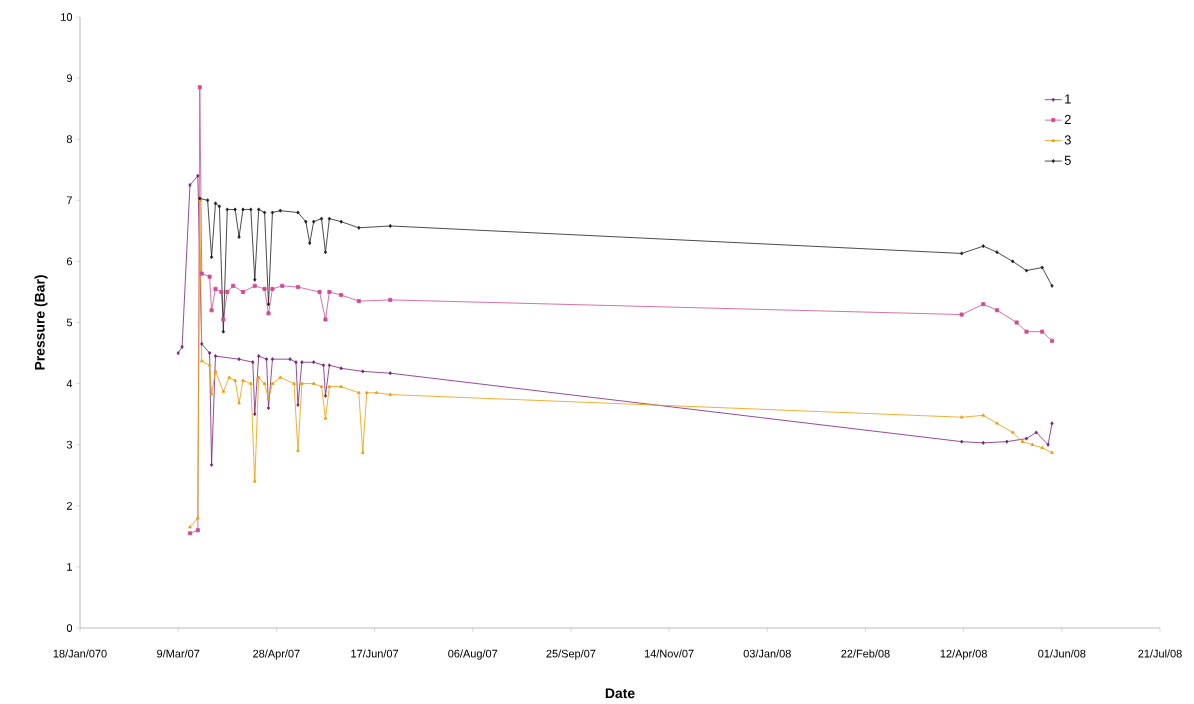 The width and height of the screenshot is (1194, 704). What do you see at coordinates (41, 322) in the screenshot?
I see `y-axis-title: Pressure (Bar)` at bounding box center [41, 322].